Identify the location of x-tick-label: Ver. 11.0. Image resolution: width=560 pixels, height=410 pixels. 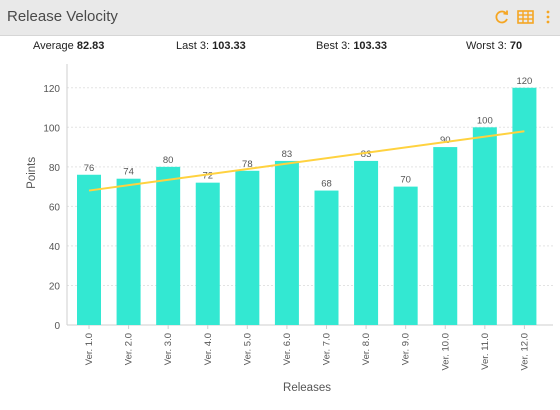
(485, 351).